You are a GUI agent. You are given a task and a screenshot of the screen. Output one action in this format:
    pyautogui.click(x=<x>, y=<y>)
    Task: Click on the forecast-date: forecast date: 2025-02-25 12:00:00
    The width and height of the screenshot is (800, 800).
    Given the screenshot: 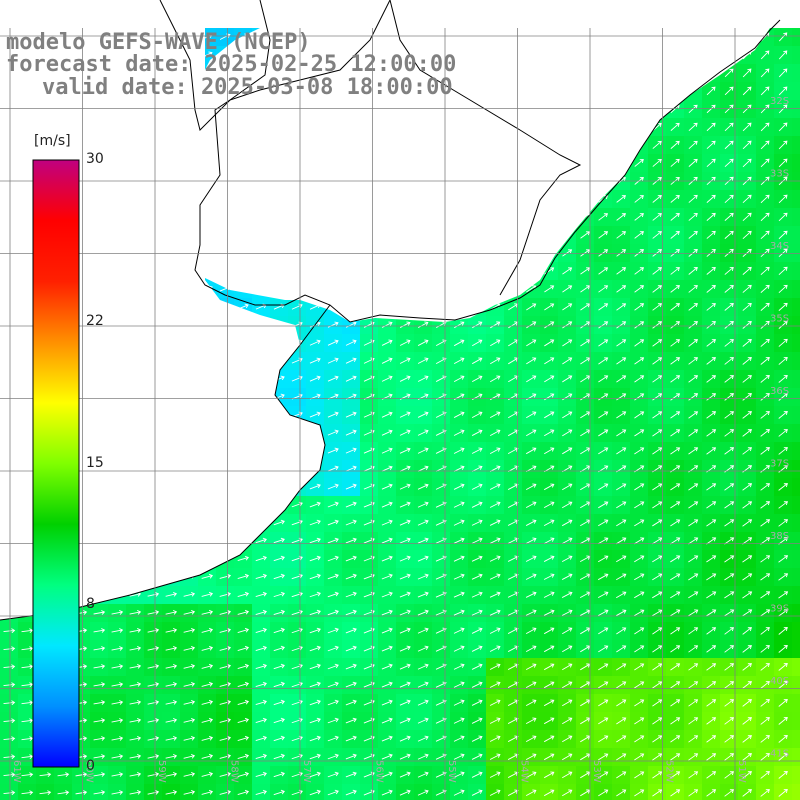 What is the action you would take?
    pyautogui.click(x=231, y=64)
    